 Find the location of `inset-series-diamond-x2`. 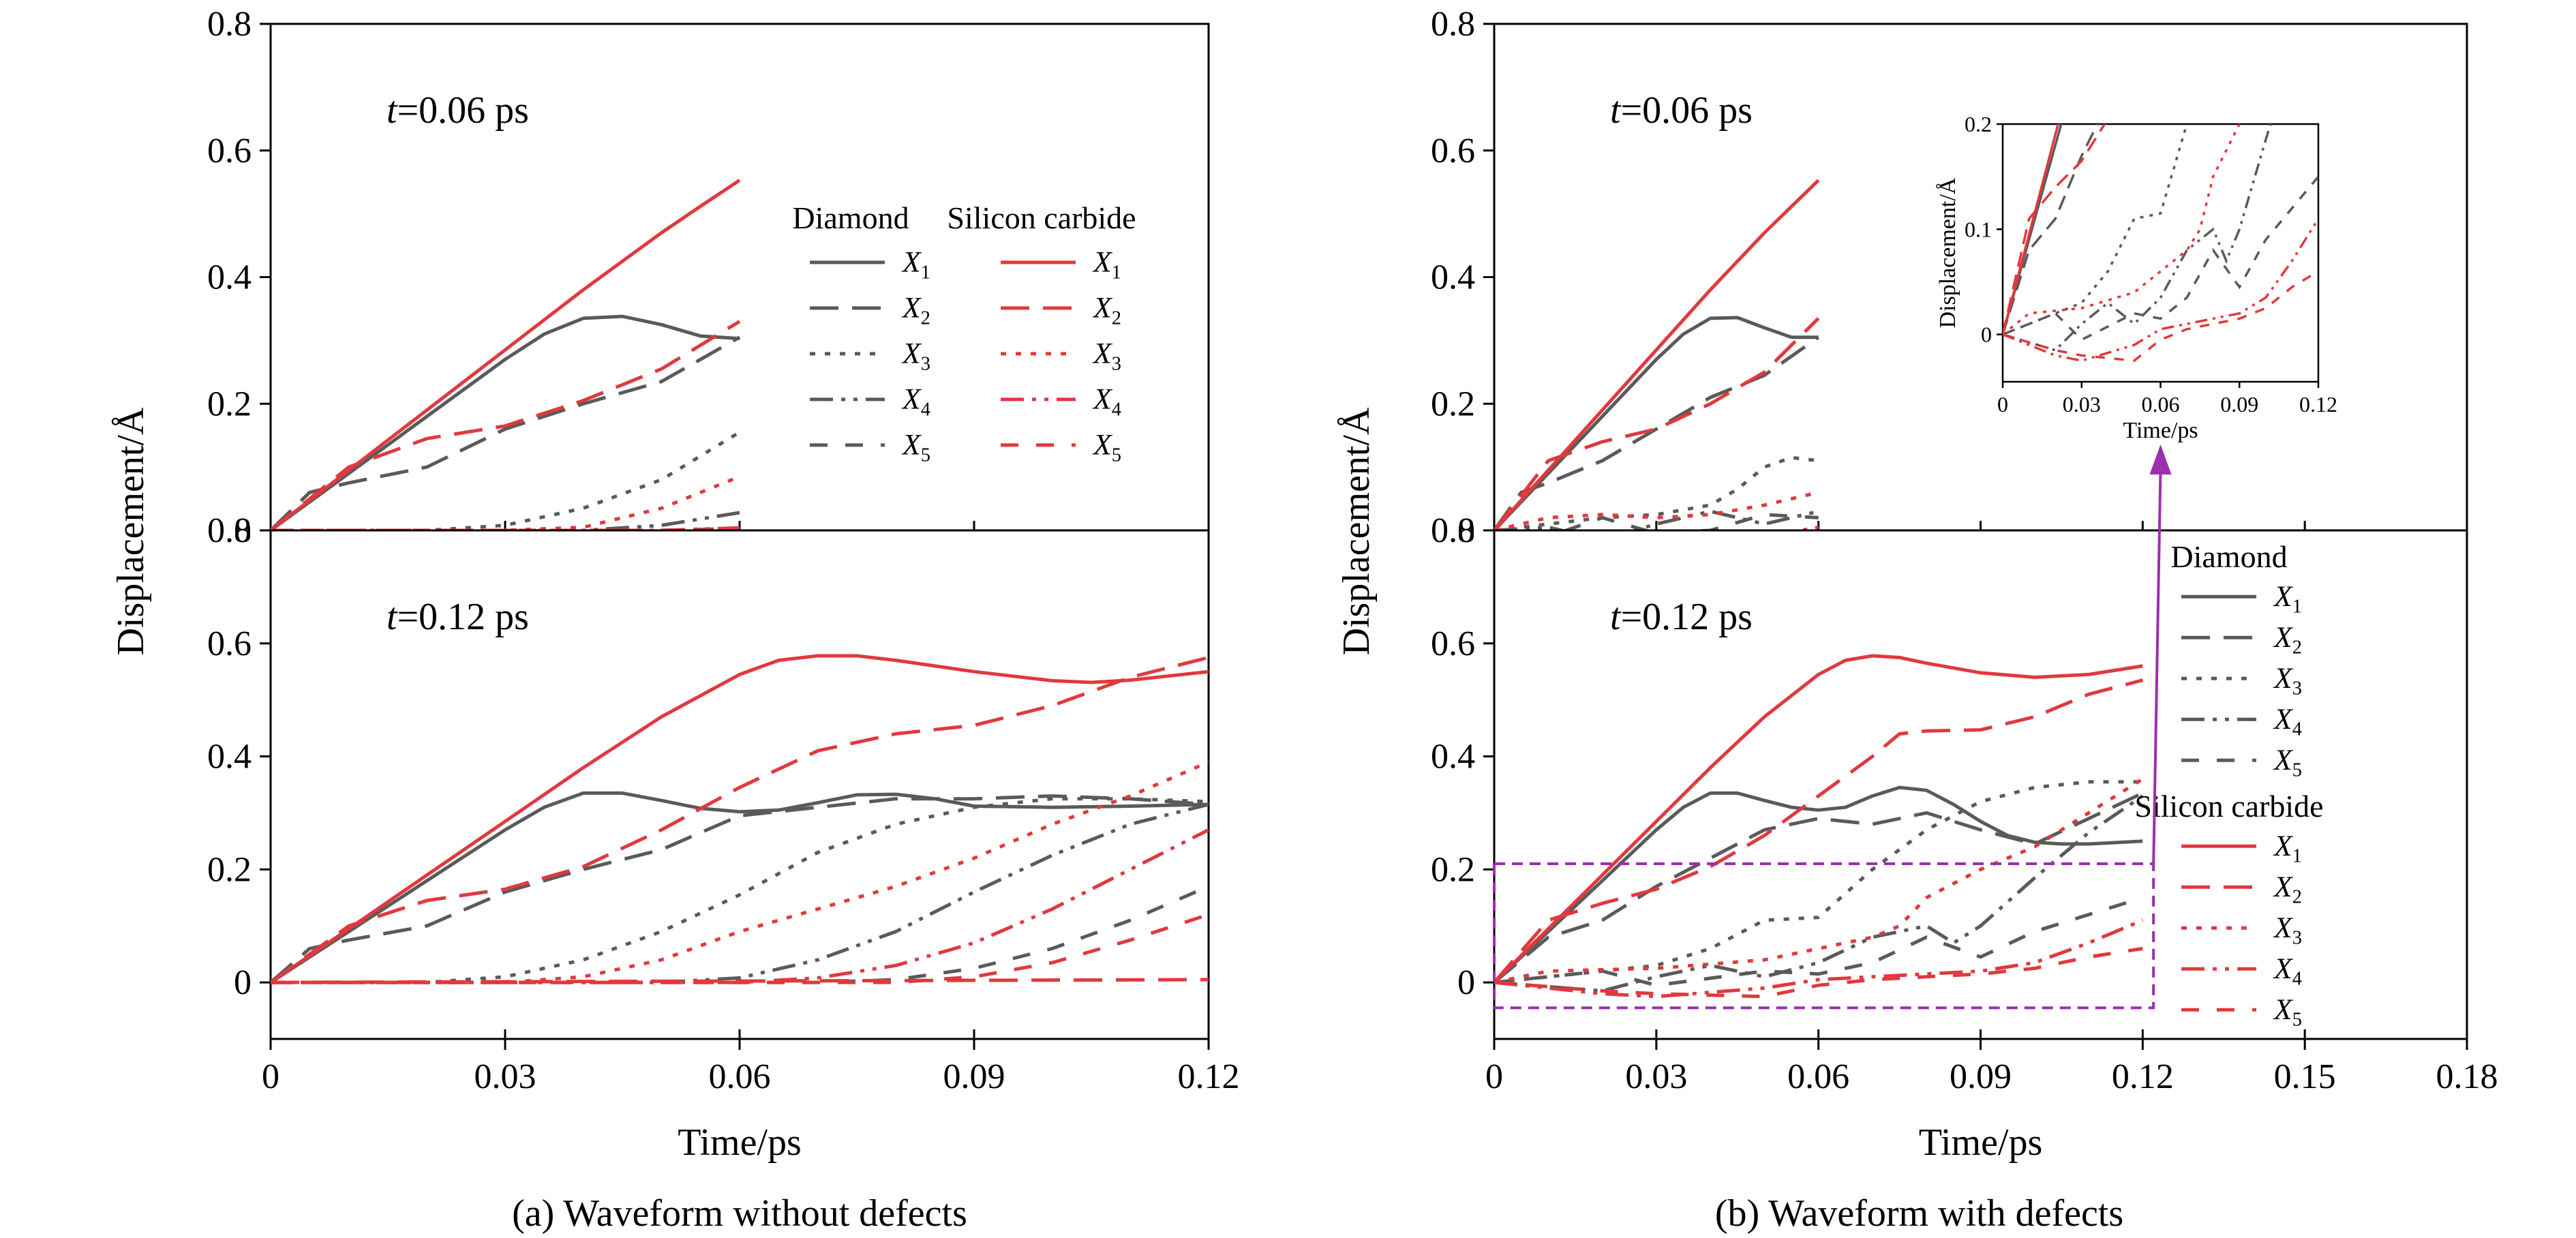

inset-series-diamond-x2 is located at coordinates (2051, 229).